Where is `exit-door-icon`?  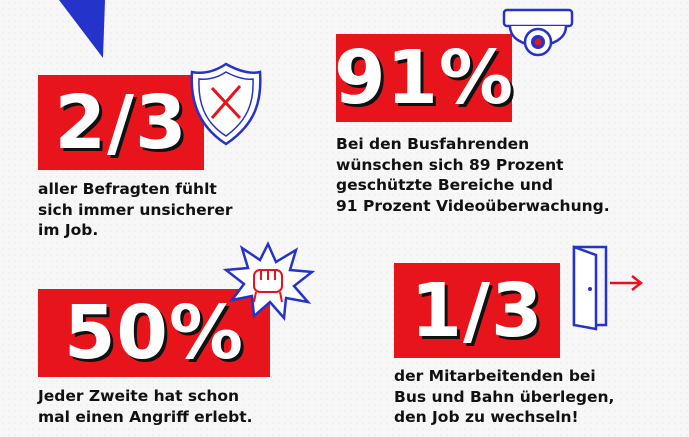 exit-door-icon is located at coordinates (608, 288).